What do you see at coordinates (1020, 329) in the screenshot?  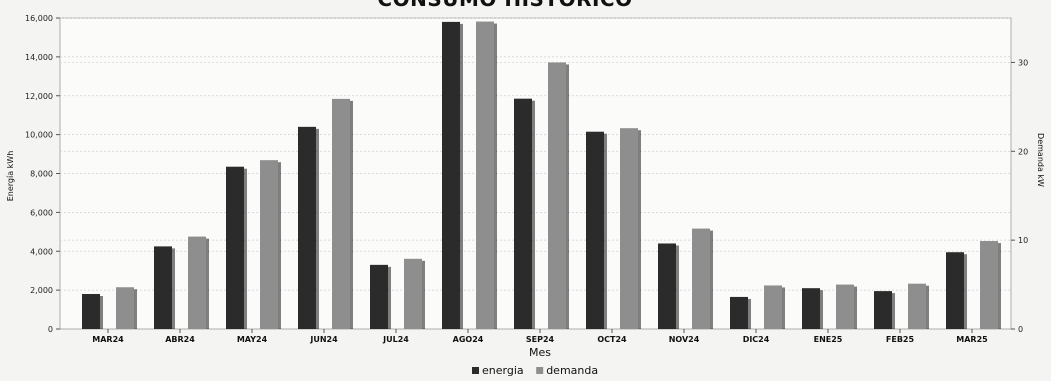 I see `right-tick-label: 0` at bounding box center [1020, 329].